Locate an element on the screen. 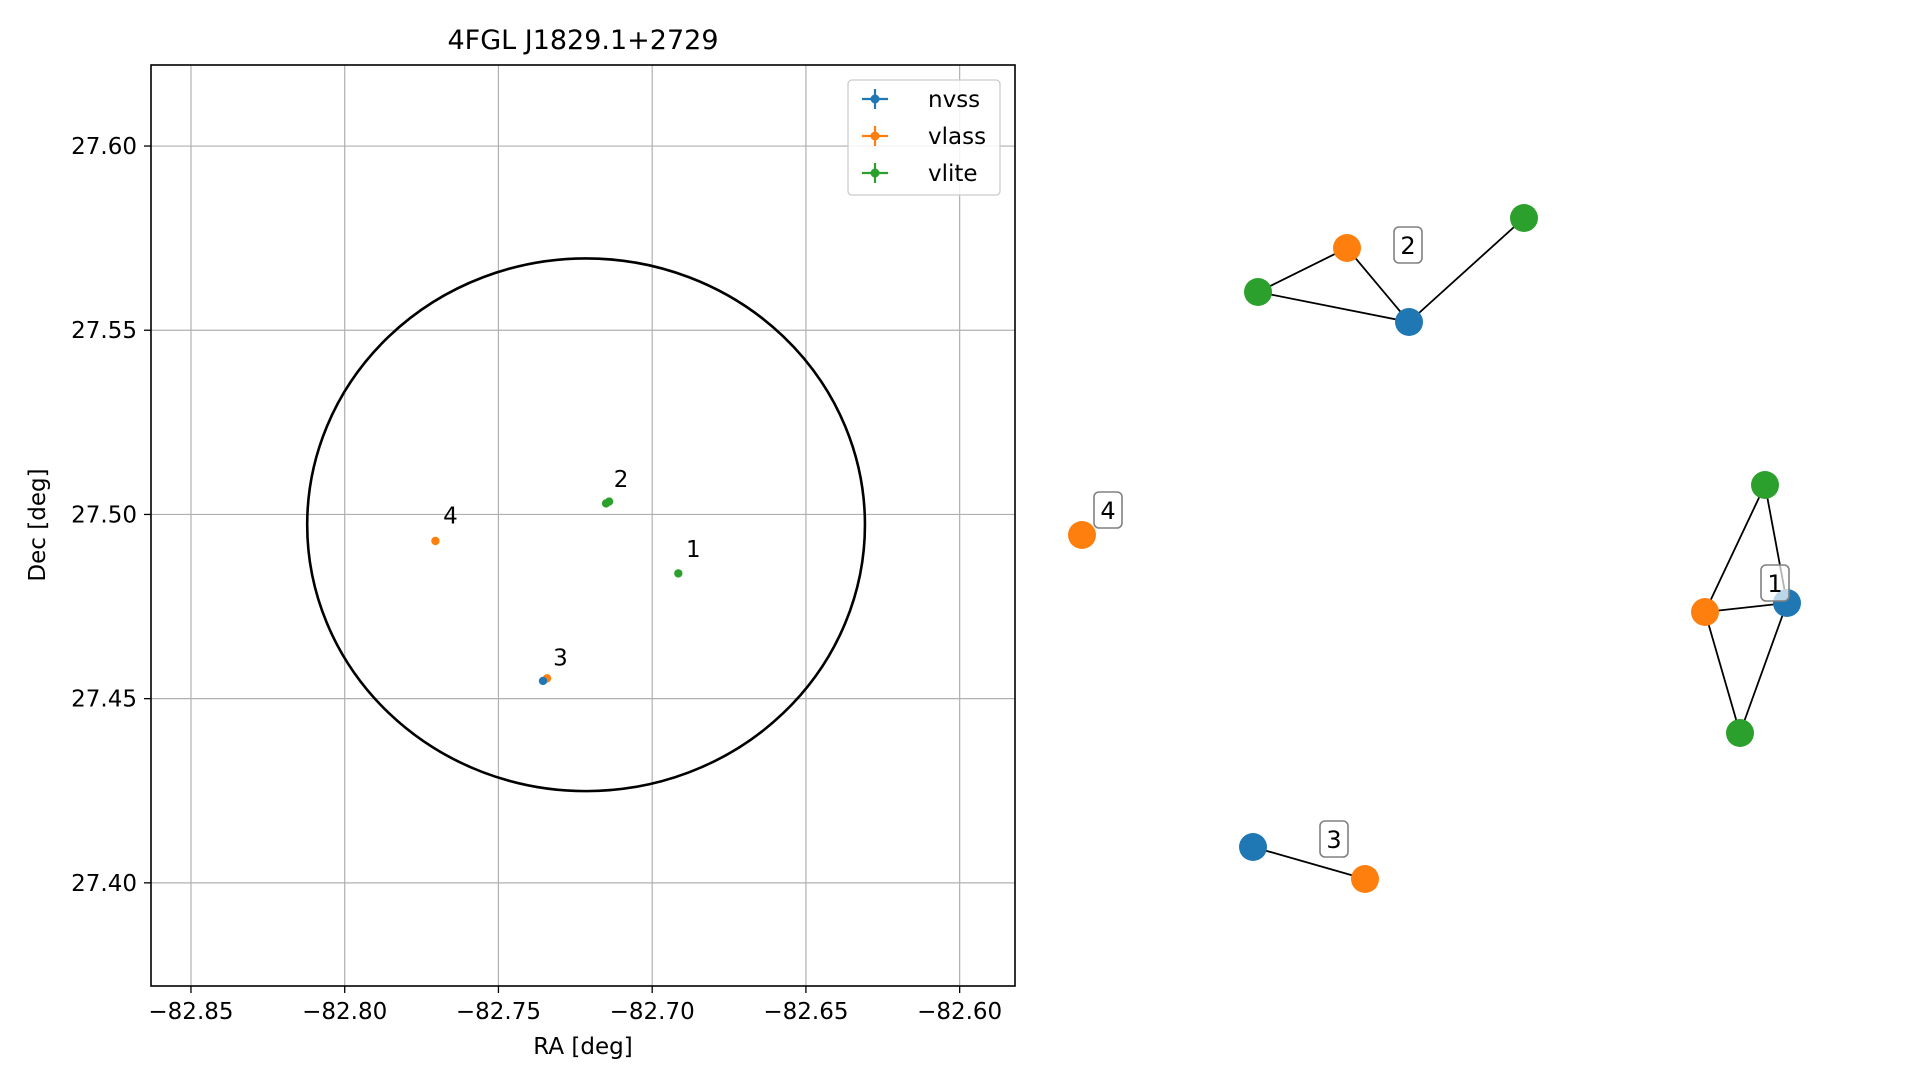 This screenshot has width=1919, height=1080. legend-item-vlass: vlass is located at coordinates (924, 137).